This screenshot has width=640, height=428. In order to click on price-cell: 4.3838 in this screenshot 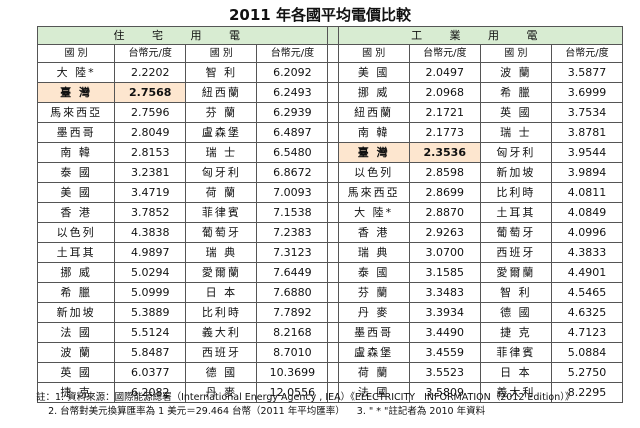, I will do `click(150, 232)`.